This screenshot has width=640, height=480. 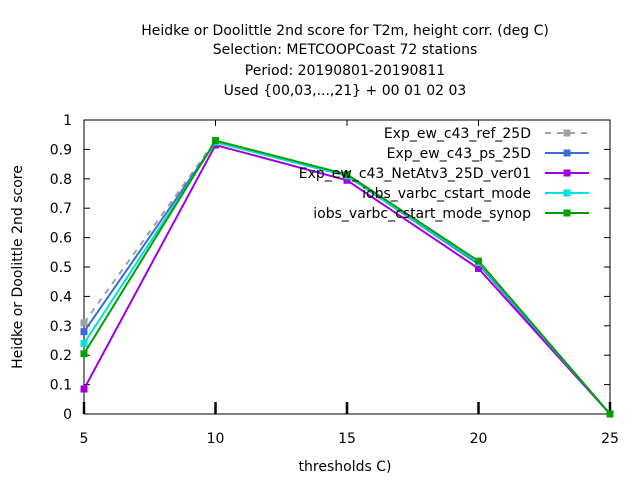 What do you see at coordinates (422, 214) in the screenshot?
I see `legend-label: iobs_varbc_cstart_mode_synop` at bounding box center [422, 214].